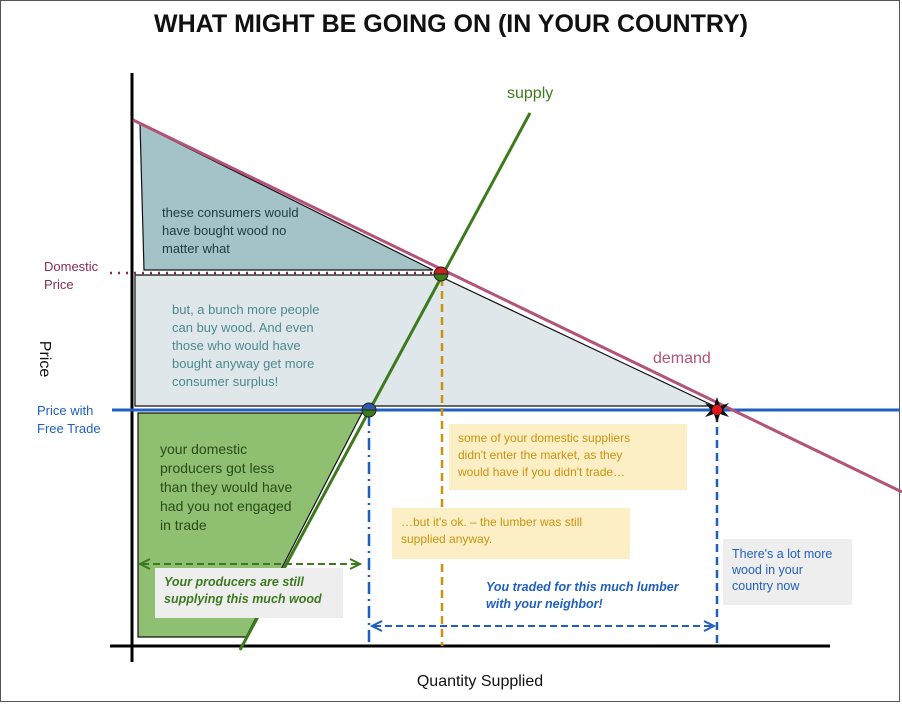 This screenshot has height=704, width=902. I want to click on top-consumers-note-line-3: matter what, so click(196, 248).